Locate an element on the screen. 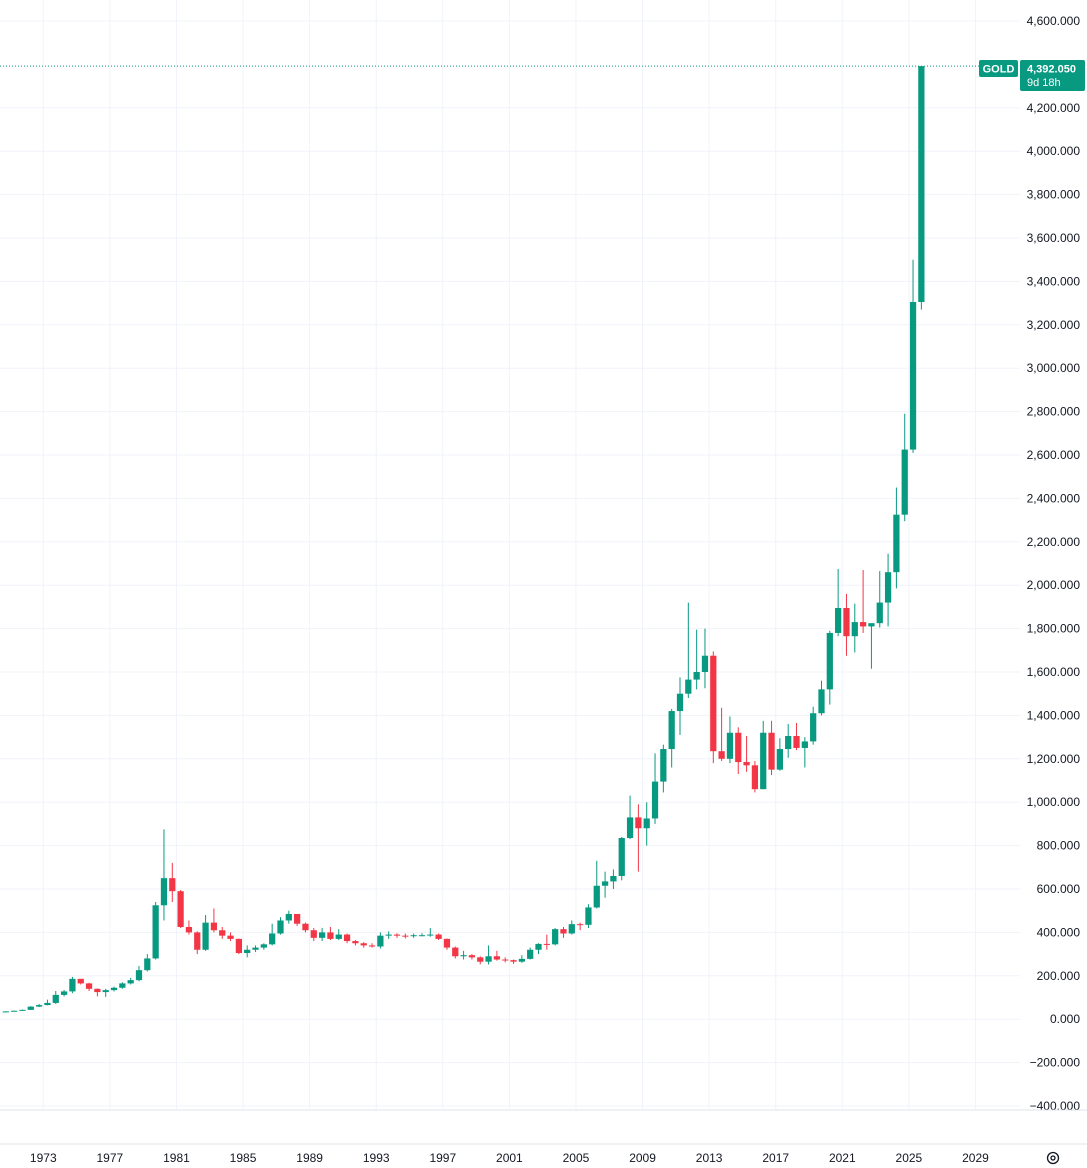 Image resolution: width=1087 pixels, height=1168 pixels. y-tick-label: −200.000 is located at coordinates (1055, 1063).